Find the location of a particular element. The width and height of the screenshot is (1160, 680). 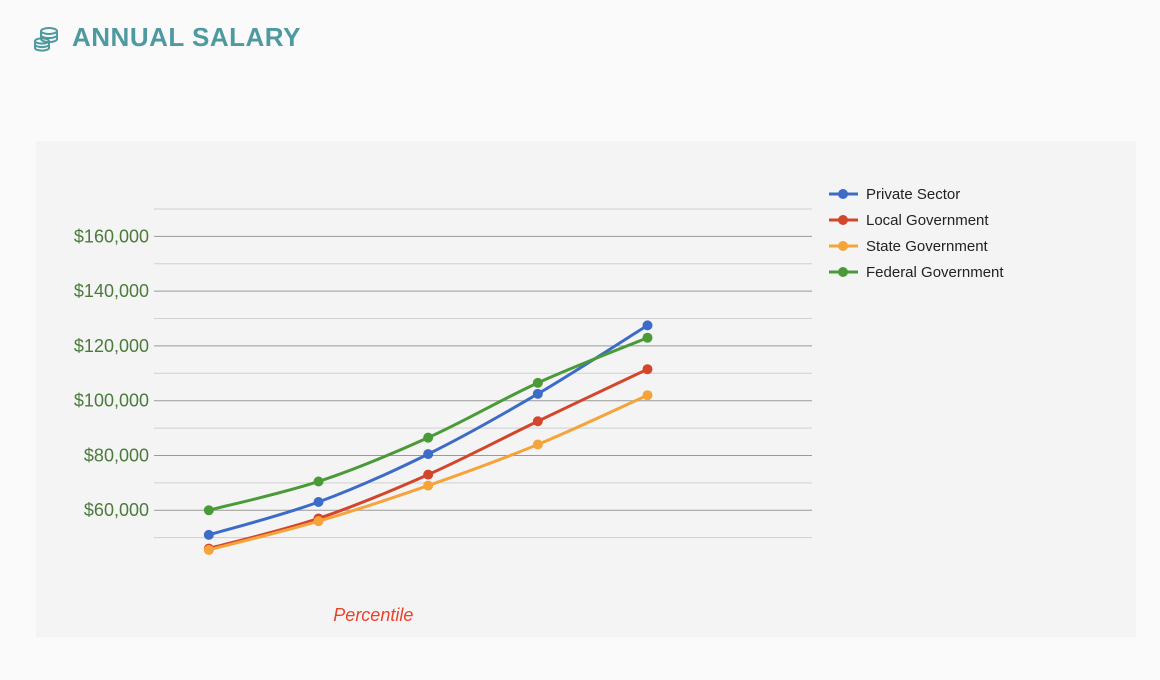

y-tick-label: $60,000 is located at coordinates (116, 510).